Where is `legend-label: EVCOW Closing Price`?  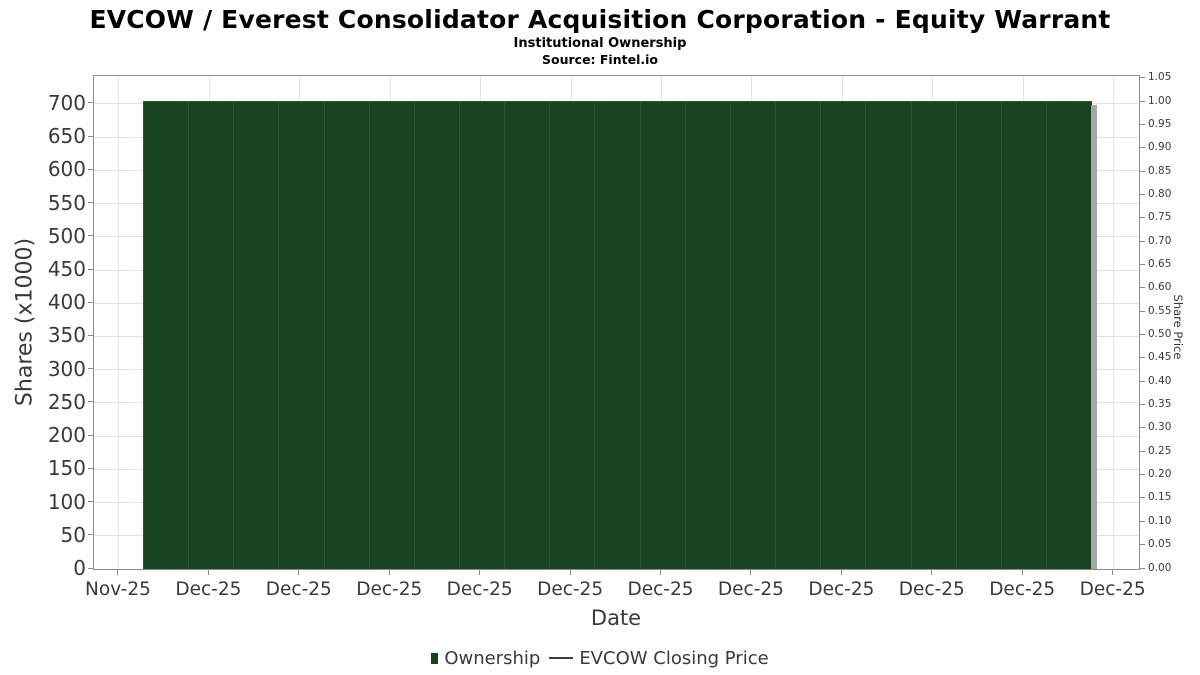
legend-label: EVCOW Closing Price is located at coordinates (674, 658).